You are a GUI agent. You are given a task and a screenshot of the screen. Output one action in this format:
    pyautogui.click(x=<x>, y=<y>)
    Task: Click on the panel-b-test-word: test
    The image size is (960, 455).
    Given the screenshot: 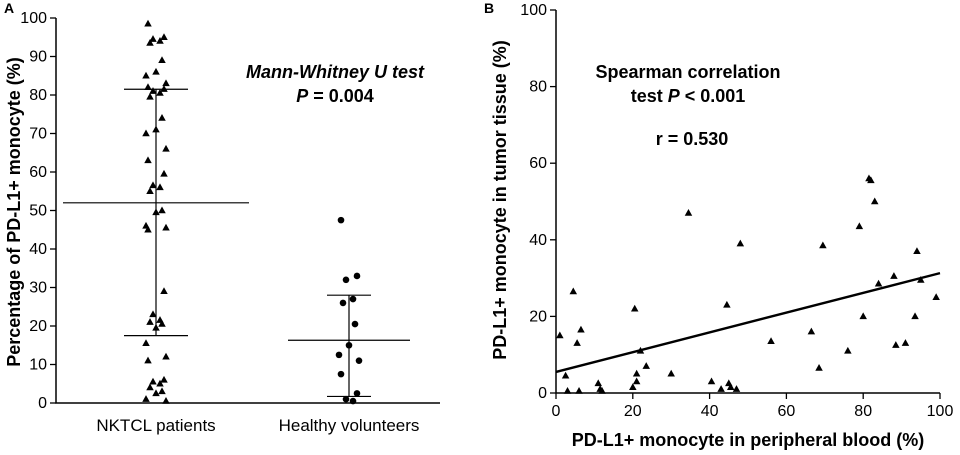 What is the action you would take?
    pyautogui.click(x=649, y=96)
    